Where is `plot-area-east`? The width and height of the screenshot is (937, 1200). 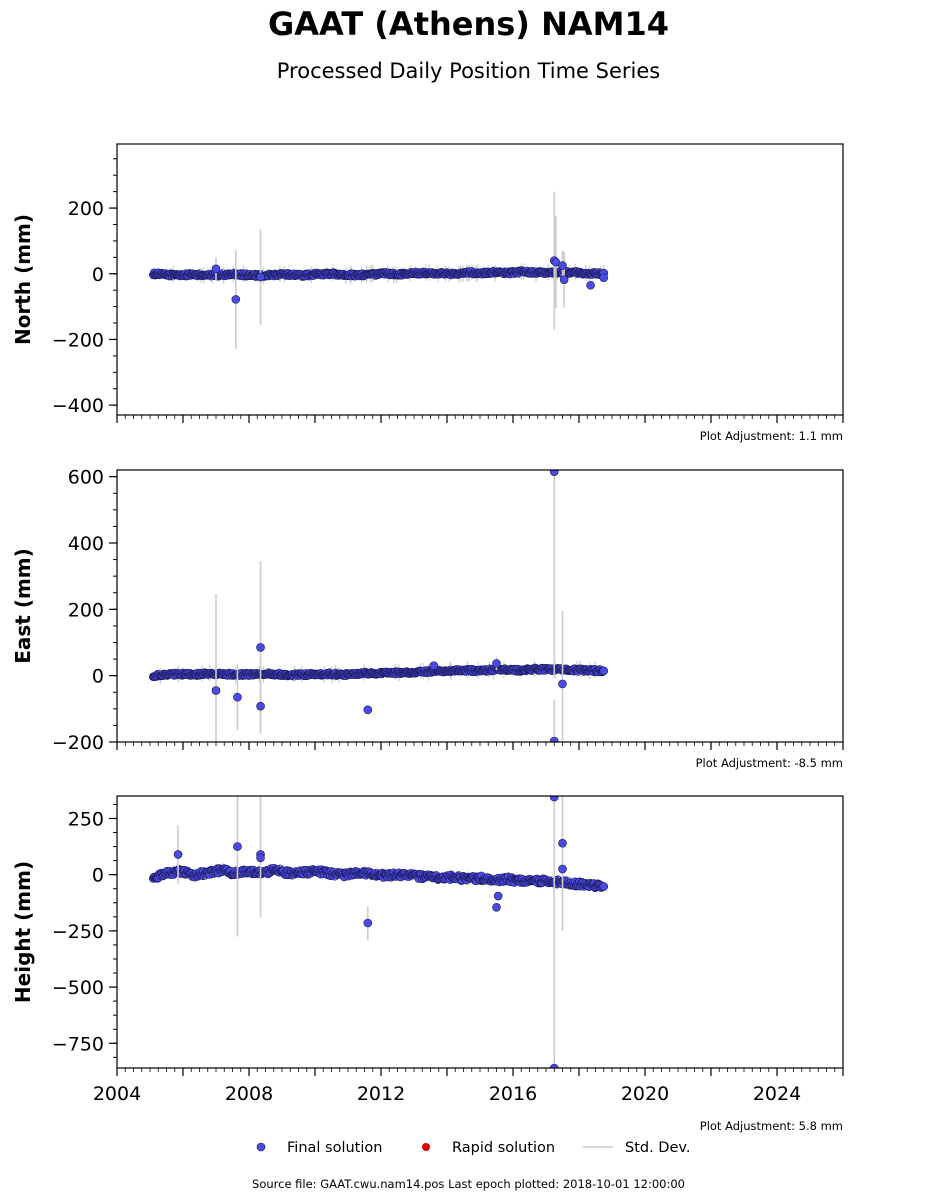
plot-area-east is located at coordinates (379, 606).